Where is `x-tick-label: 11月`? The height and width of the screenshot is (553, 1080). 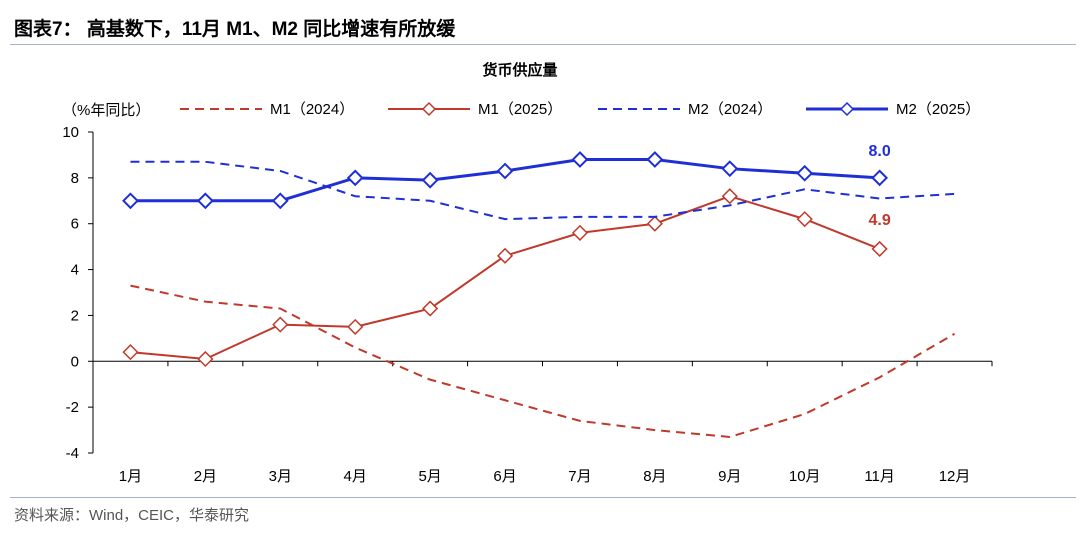
x-tick-label: 11月 is located at coordinates (879, 476).